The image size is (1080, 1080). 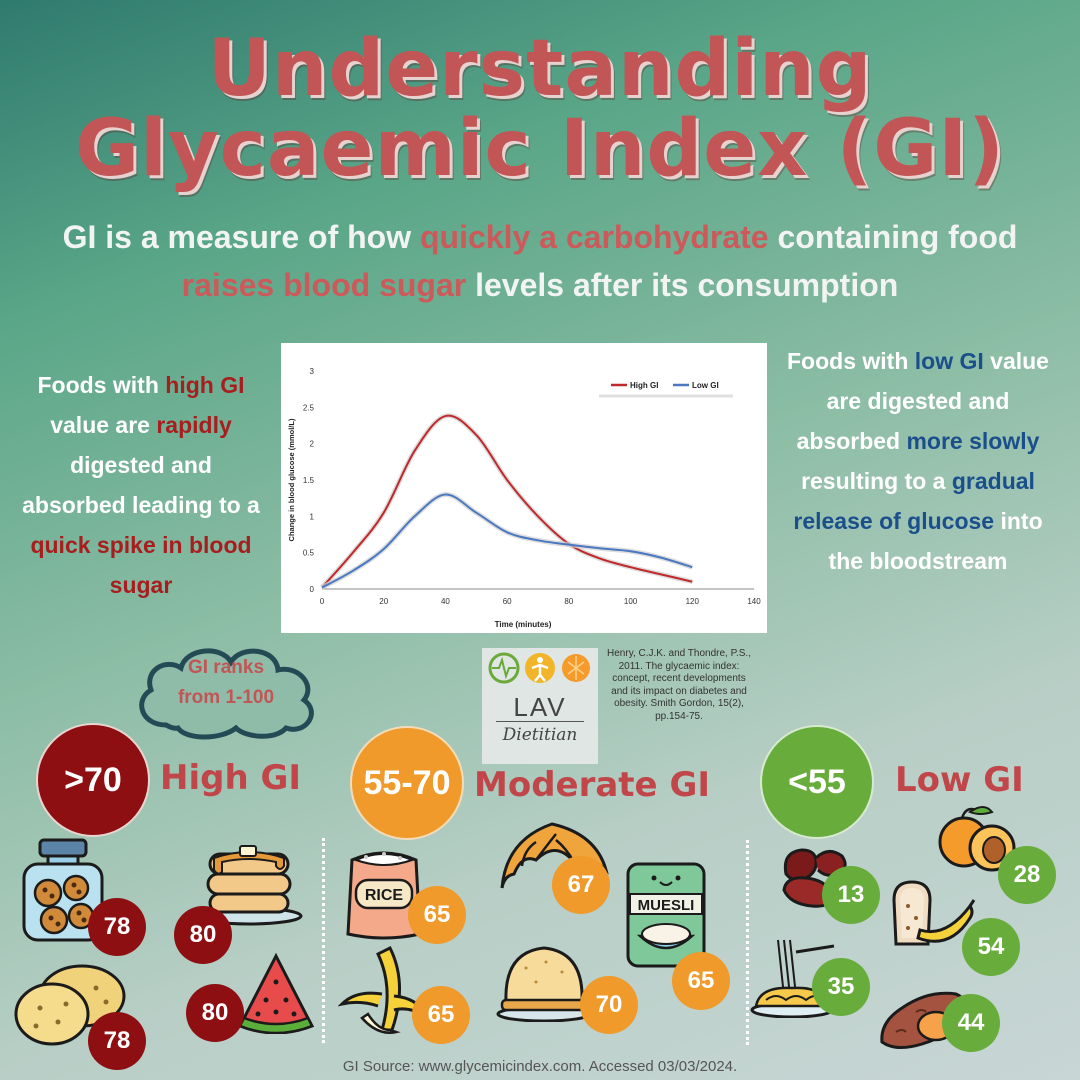 What do you see at coordinates (959, 780) in the screenshot?
I see `low-gi-heading: Low GI` at bounding box center [959, 780].